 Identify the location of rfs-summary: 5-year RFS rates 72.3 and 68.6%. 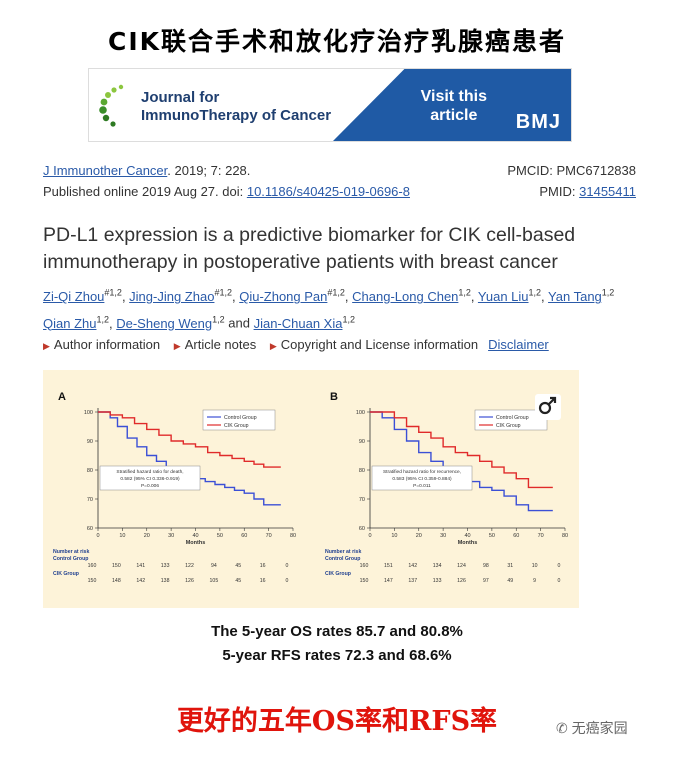
(337, 655).